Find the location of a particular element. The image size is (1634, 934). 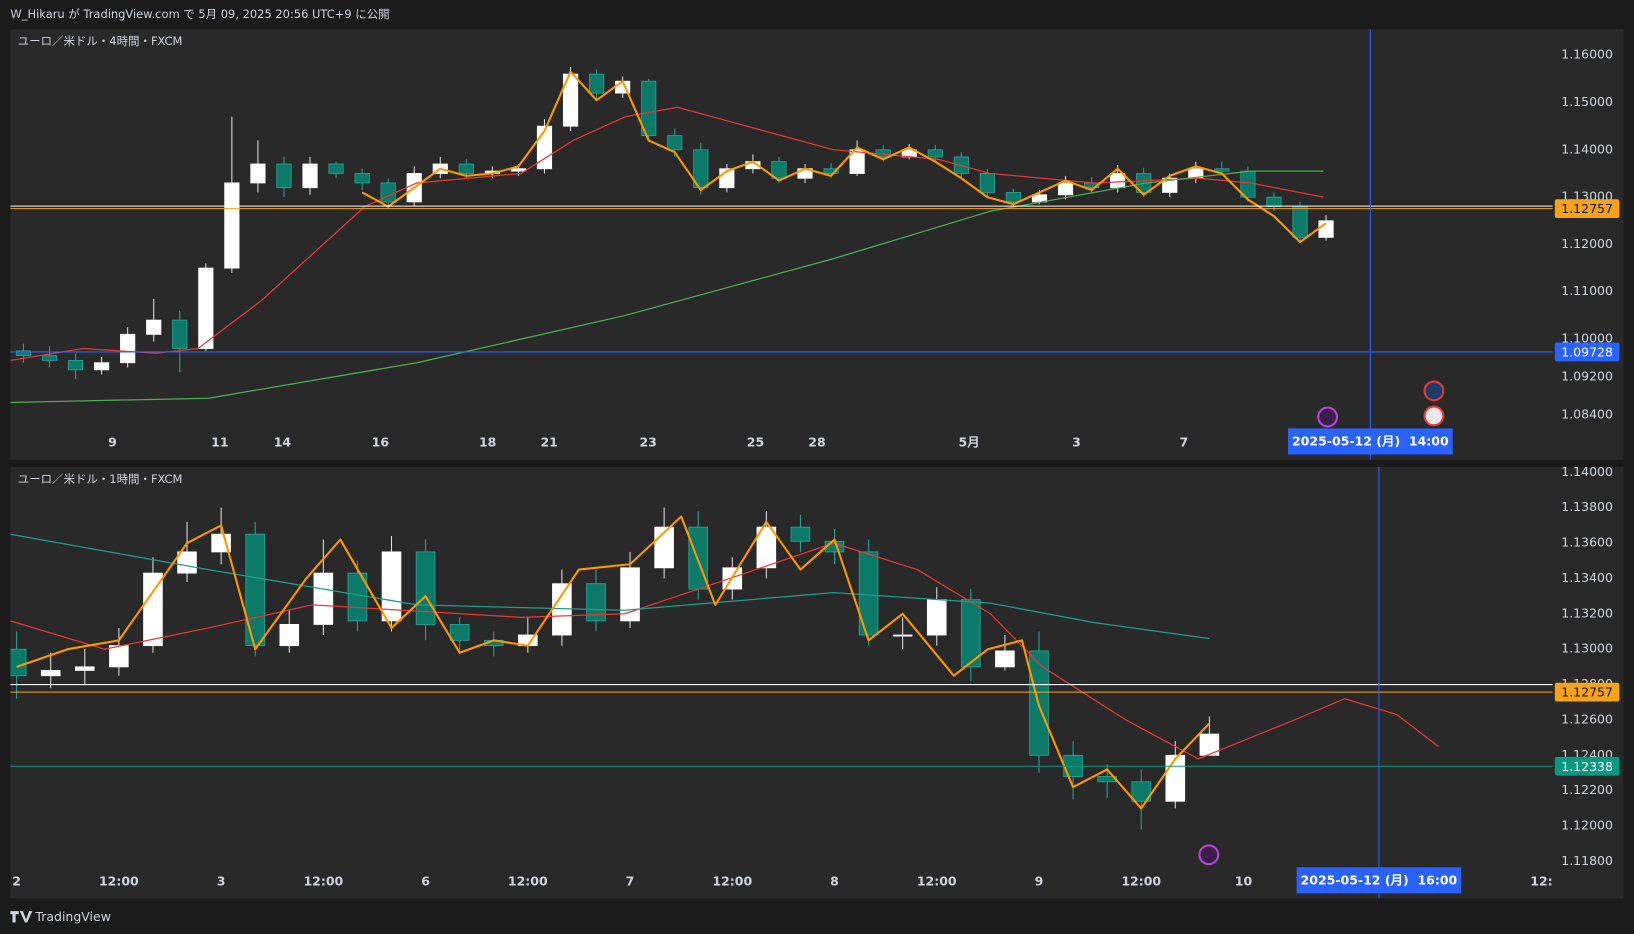

x-tick-label: 23 is located at coordinates (647, 442).